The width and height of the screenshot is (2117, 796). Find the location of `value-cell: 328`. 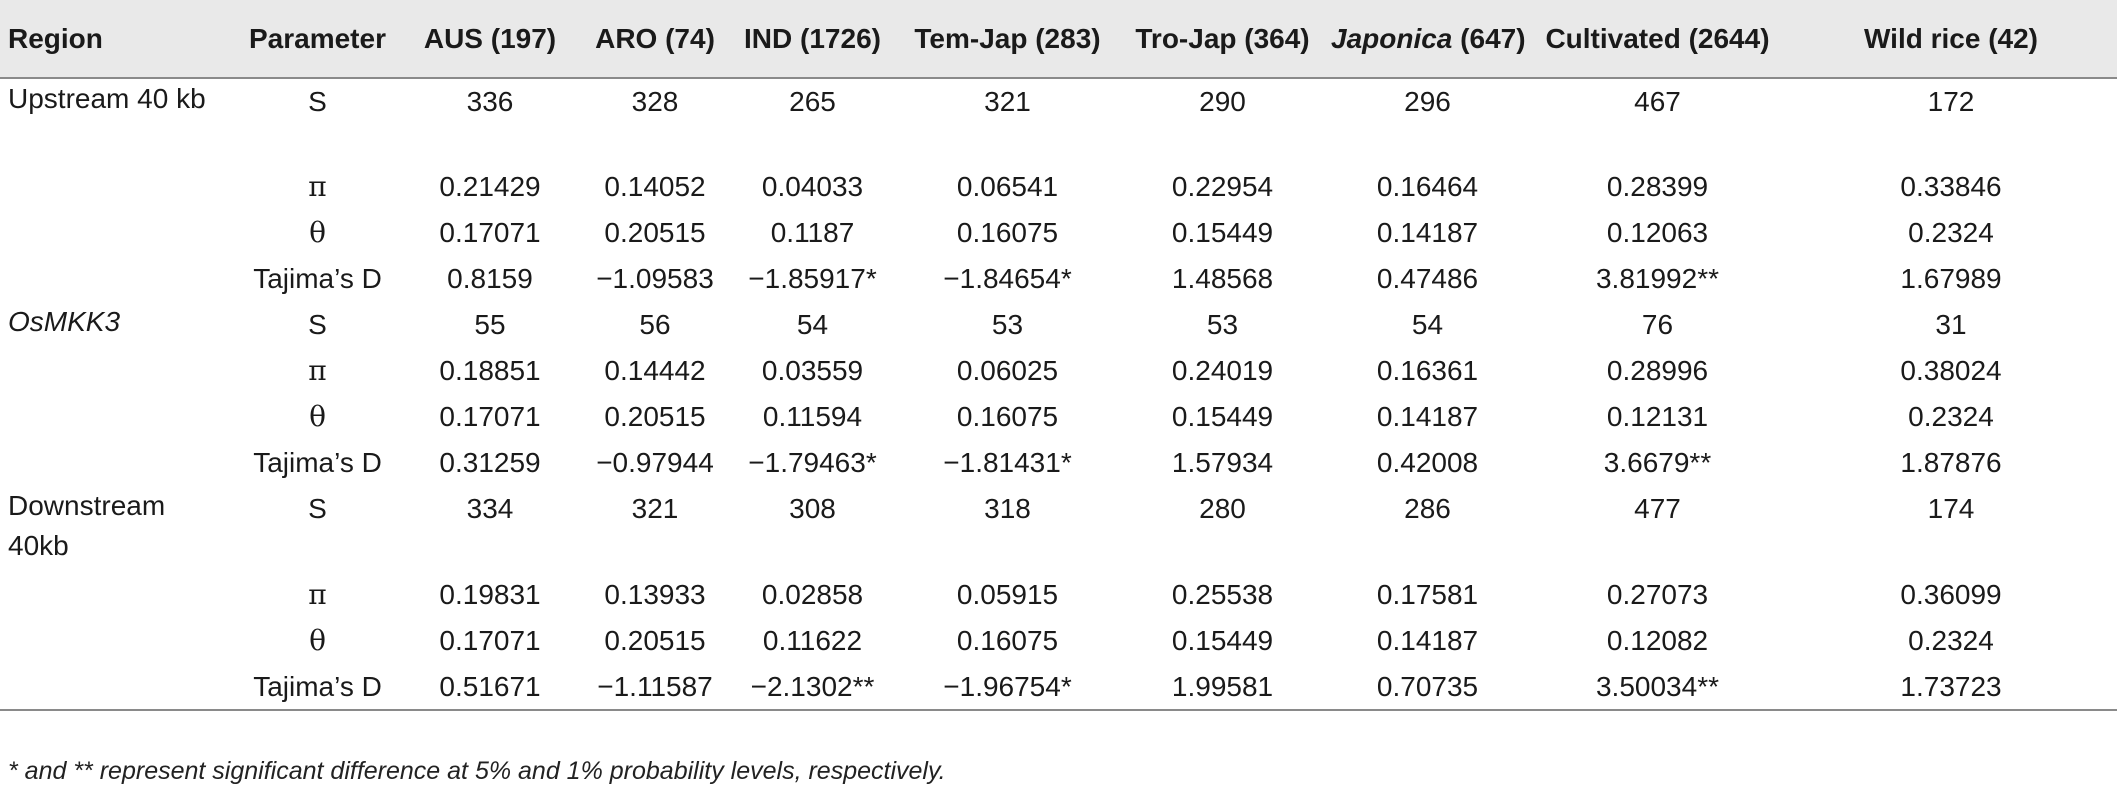

value-cell: 328 is located at coordinates (655, 101).